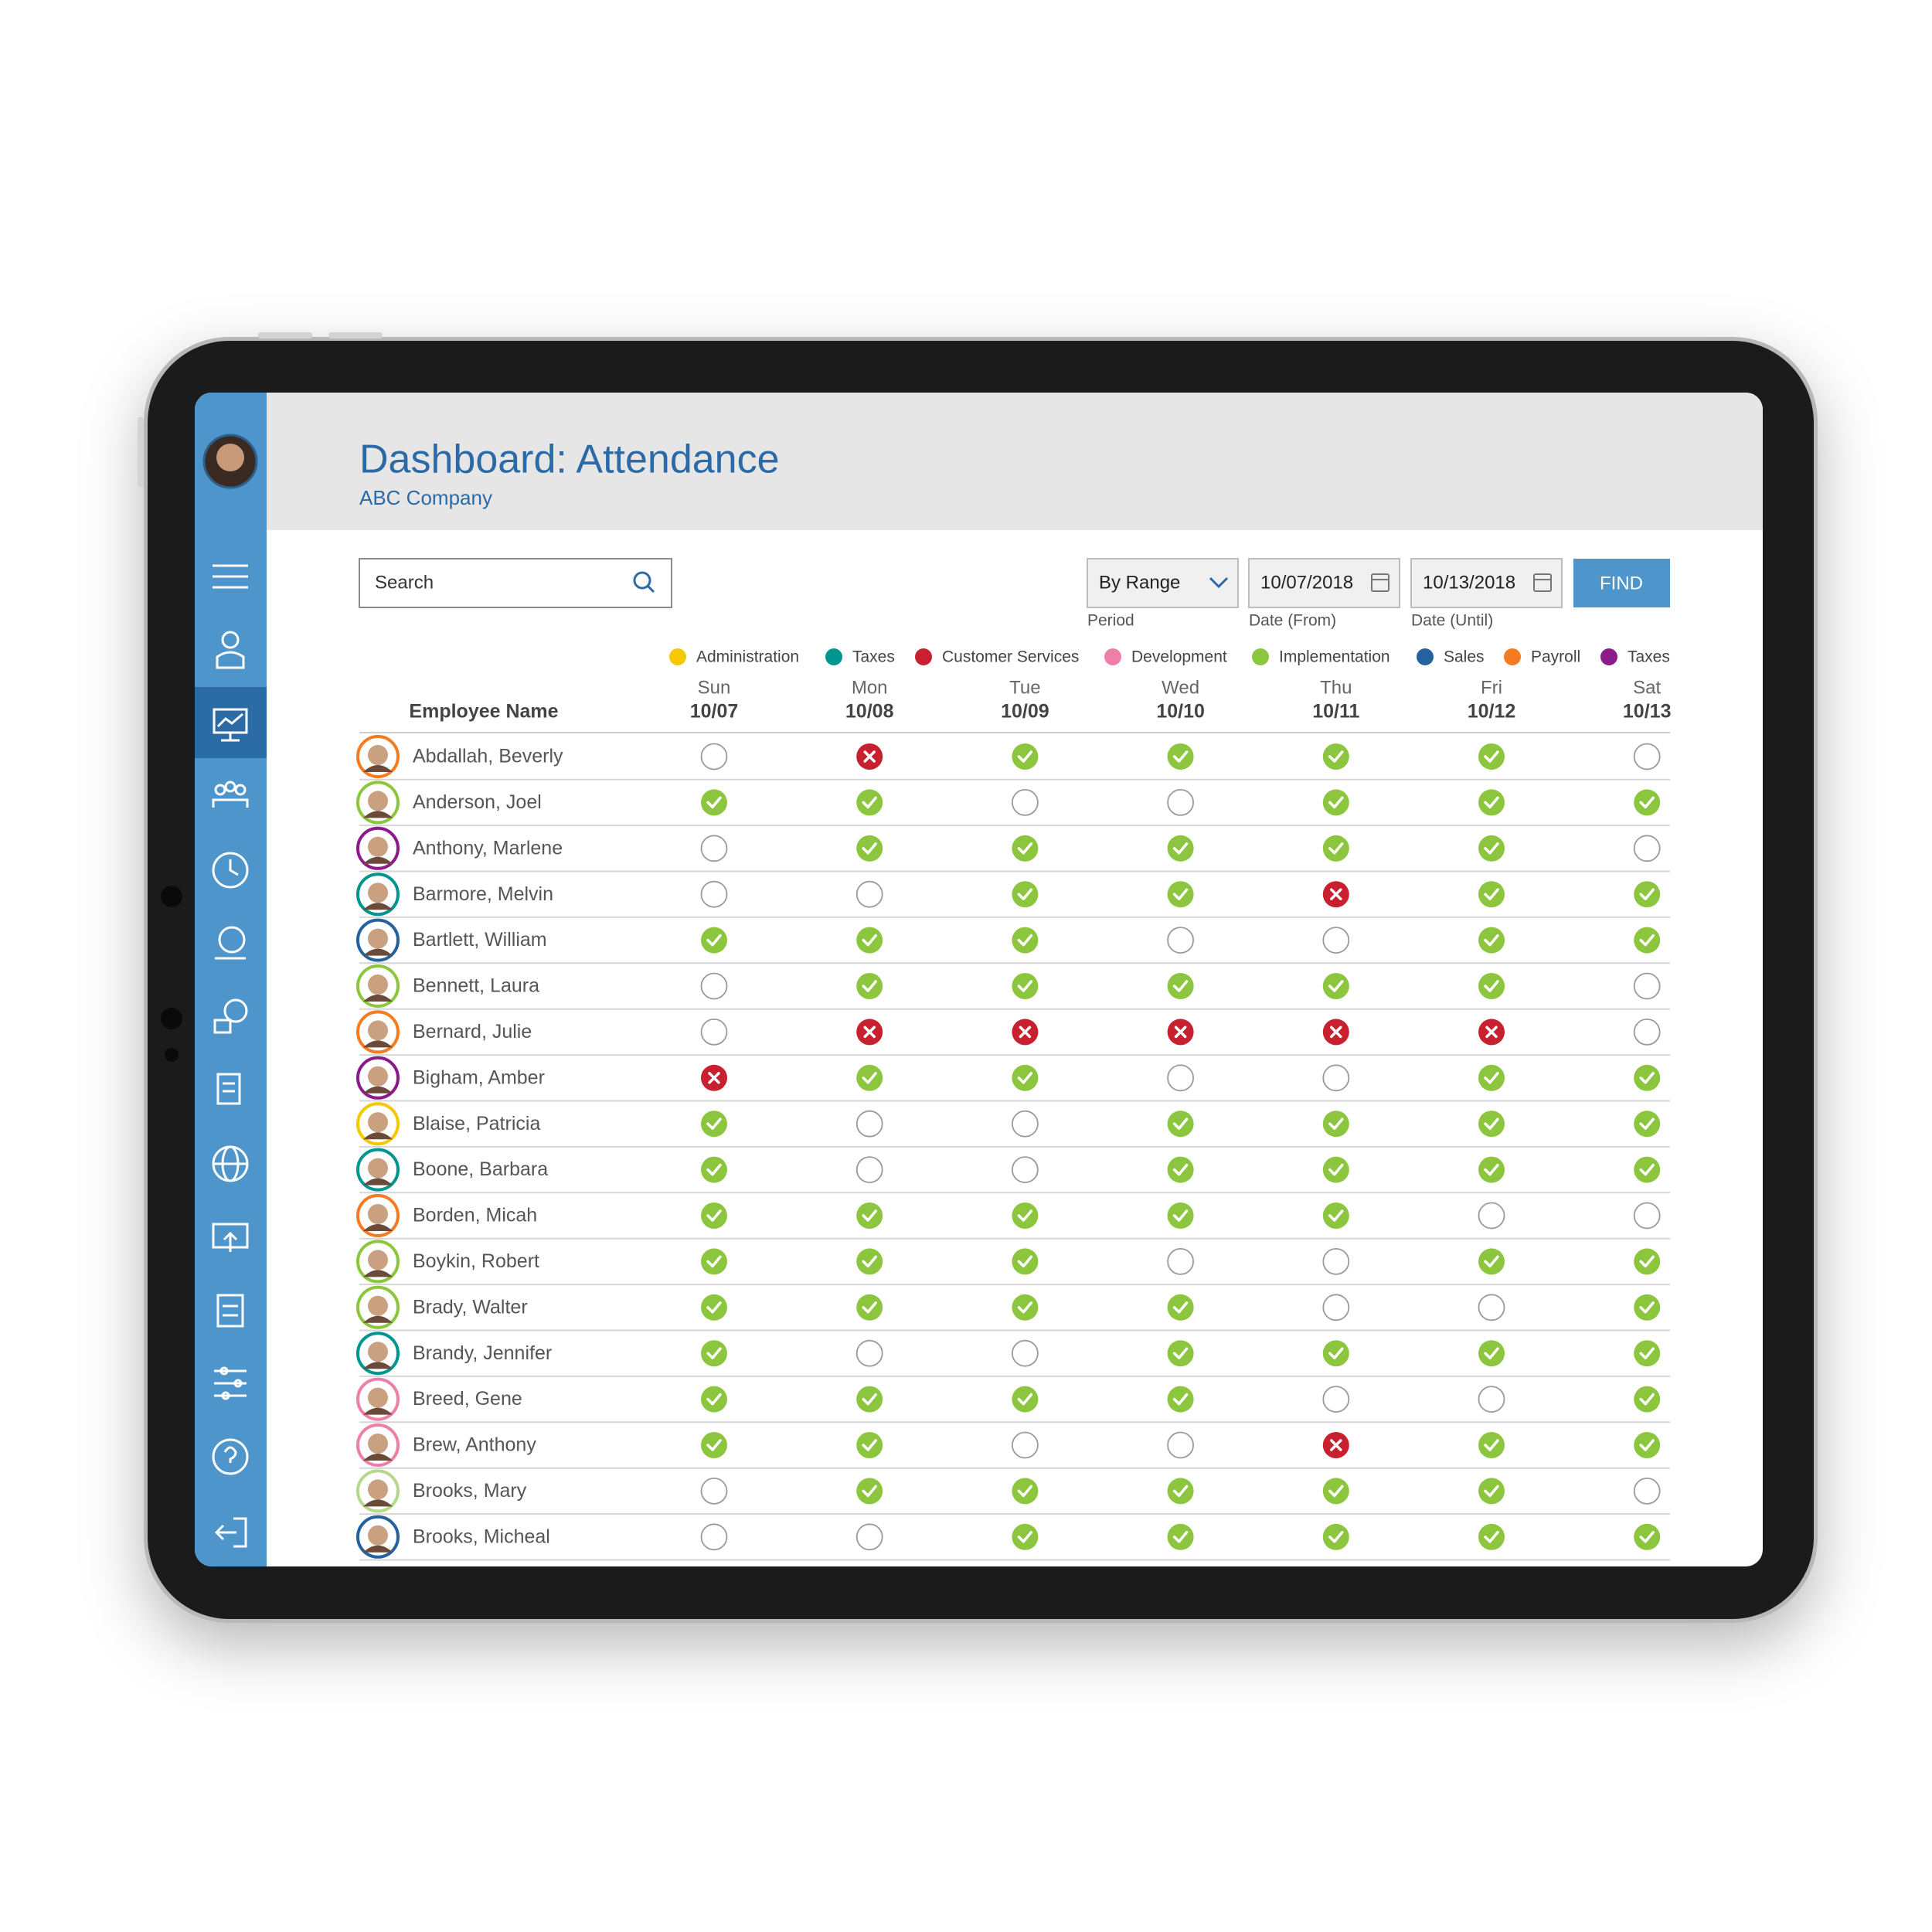 The height and width of the screenshot is (1932, 1932). I want to click on employee-name: Breed, Gene, so click(468, 1399).